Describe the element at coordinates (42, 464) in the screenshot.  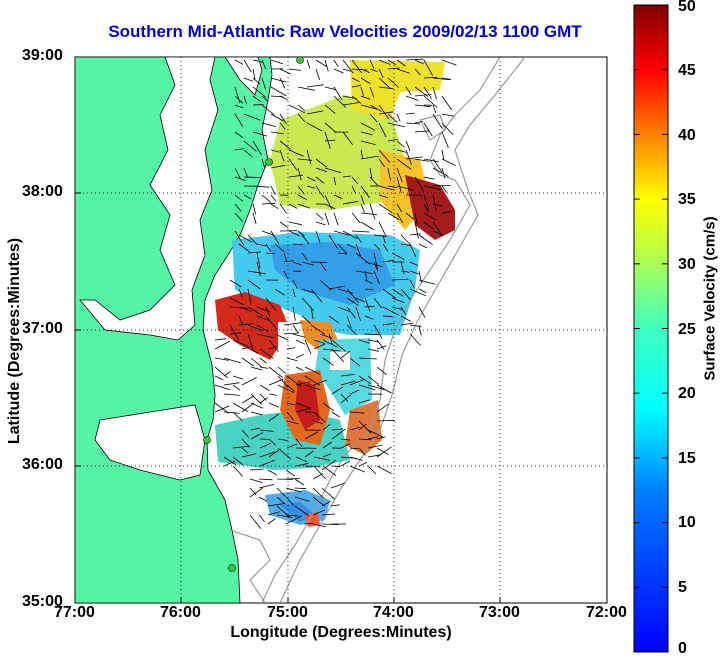
I see `y-tick-label: 36:00` at that location.